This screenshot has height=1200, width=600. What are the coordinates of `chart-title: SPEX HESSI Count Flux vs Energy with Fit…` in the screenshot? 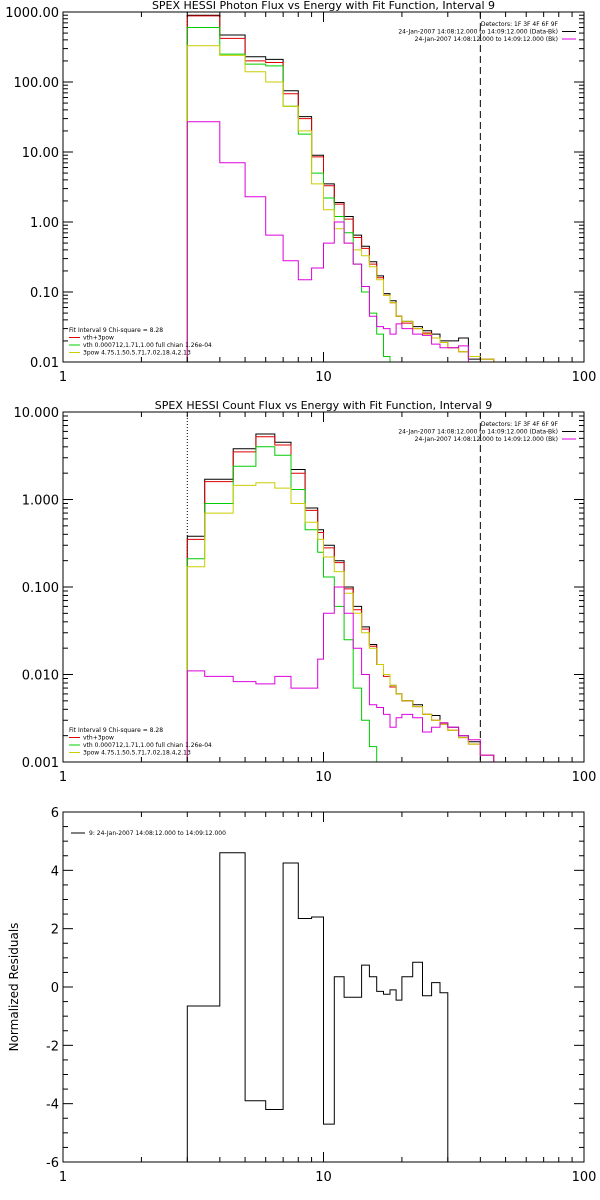 It's located at (323, 405).